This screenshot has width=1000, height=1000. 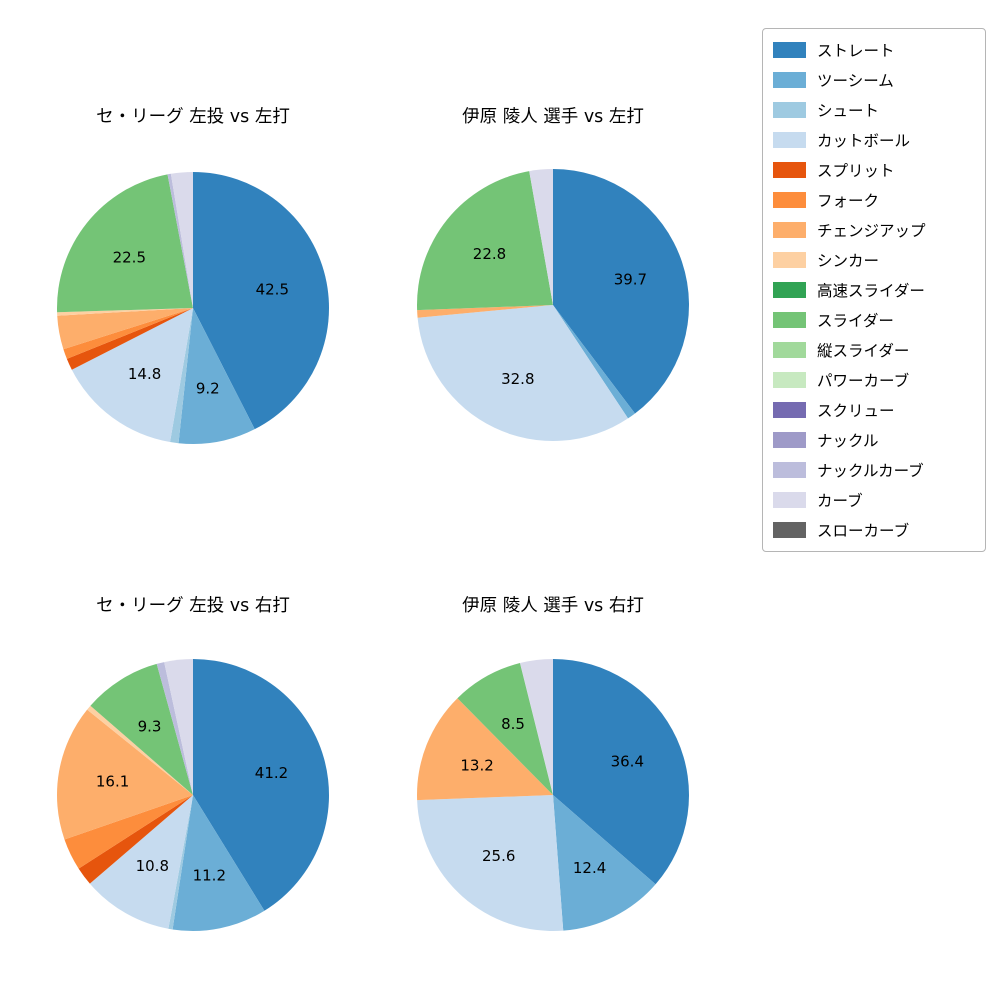 I want to click on legend-label: フォーク, so click(x=848, y=201).